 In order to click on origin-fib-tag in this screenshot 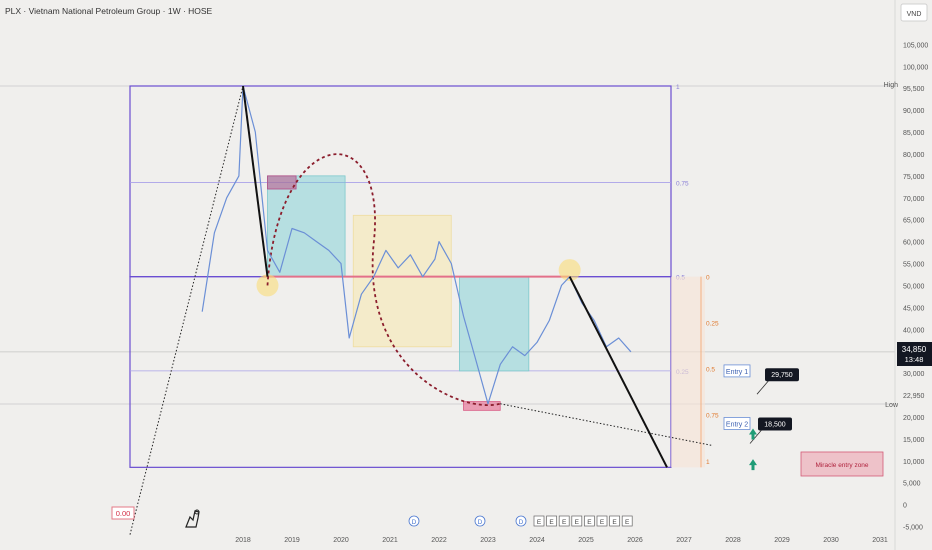, I will do `click(123, 513)`.